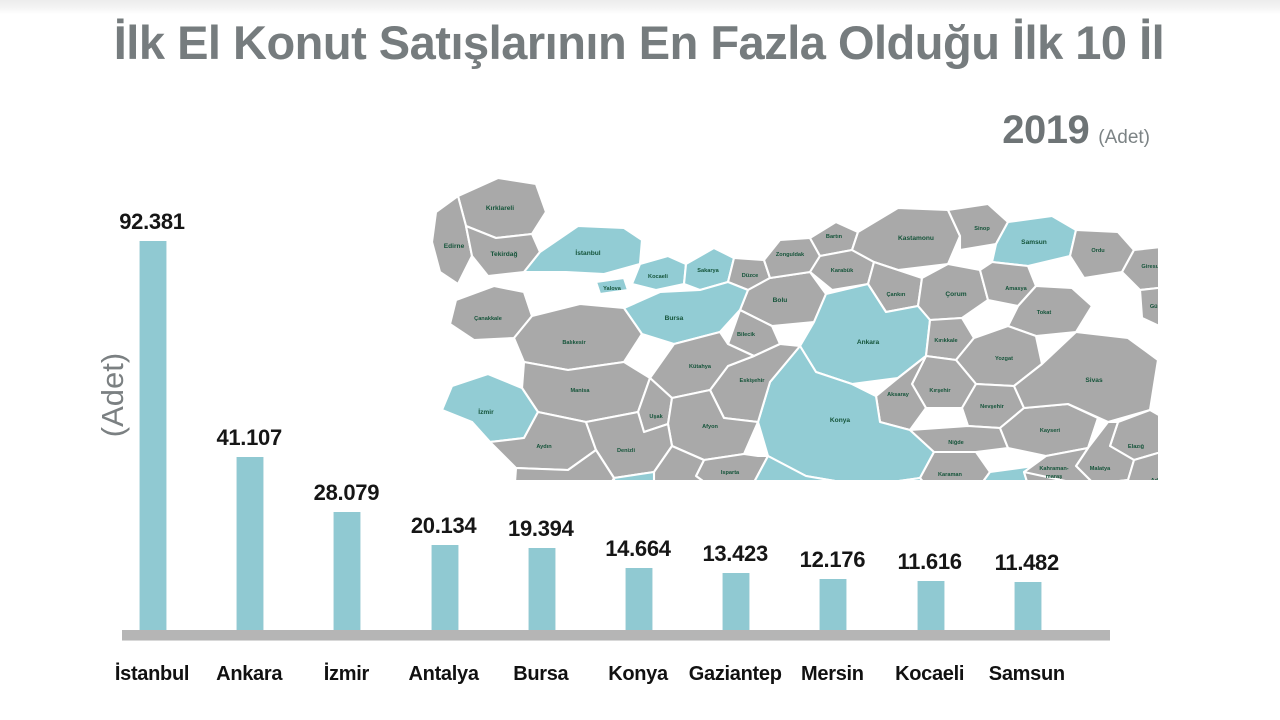 This screenshot has width=1280, height=720. I want to click on svg-text: Çanakkale, so click(488, 319).